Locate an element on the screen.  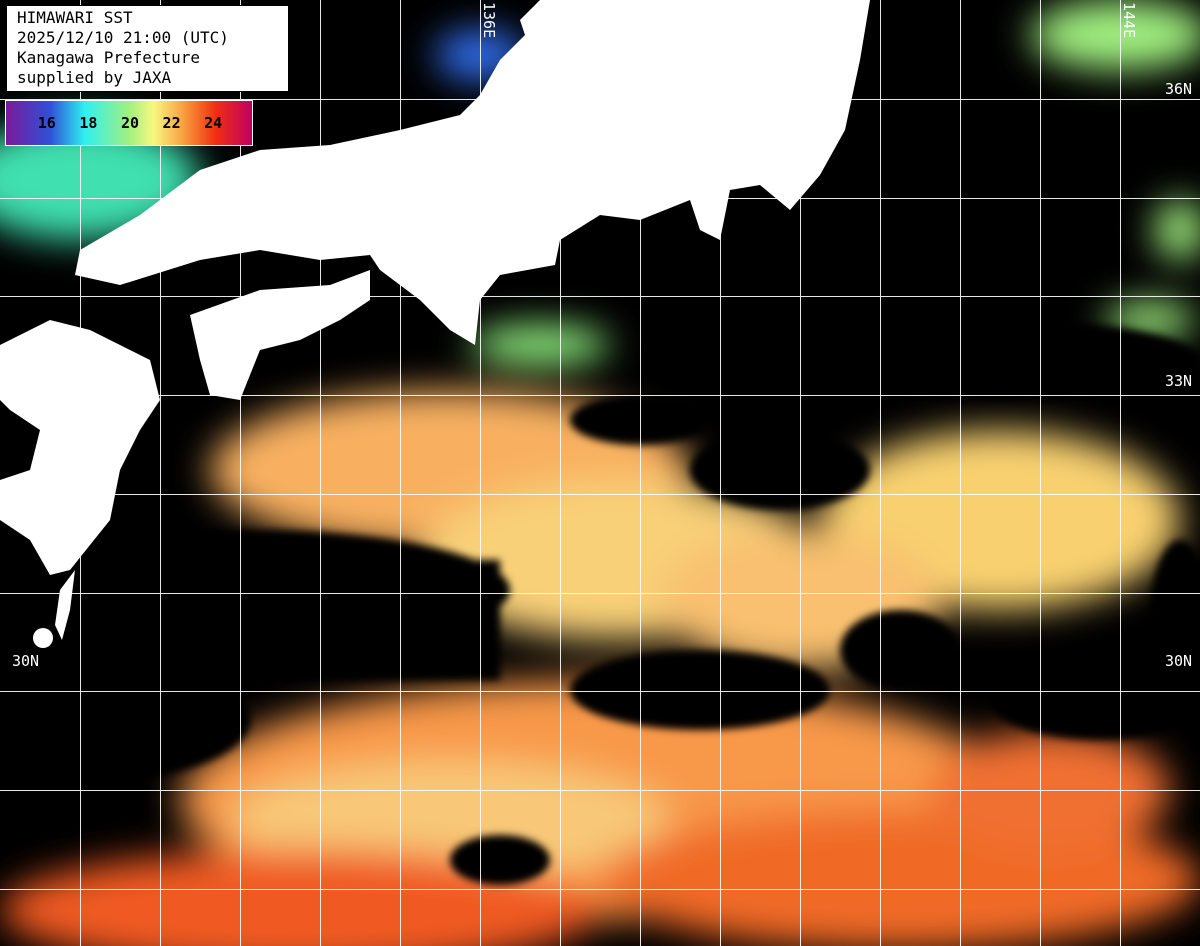
lat-label-left-30n: 30N is located at coordinates (26, 661).